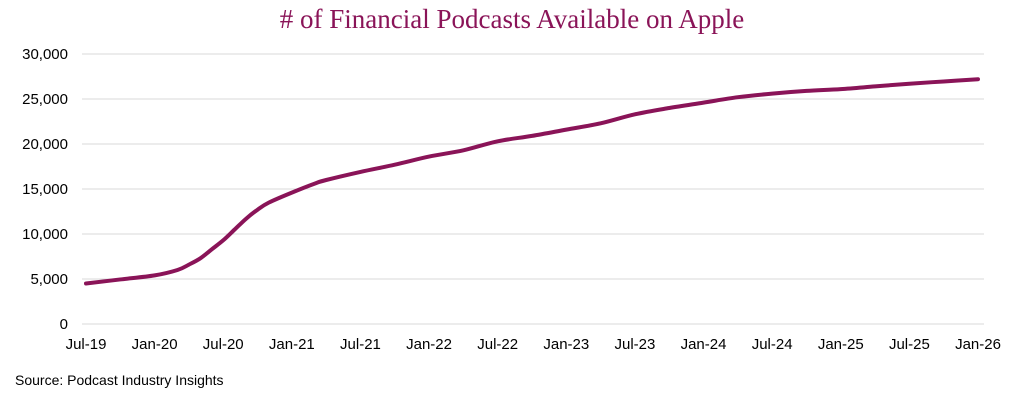  Describe the element at coordinates (497, 344) in the screenshot. I see `x-tick-label: Jul-22` at that location.